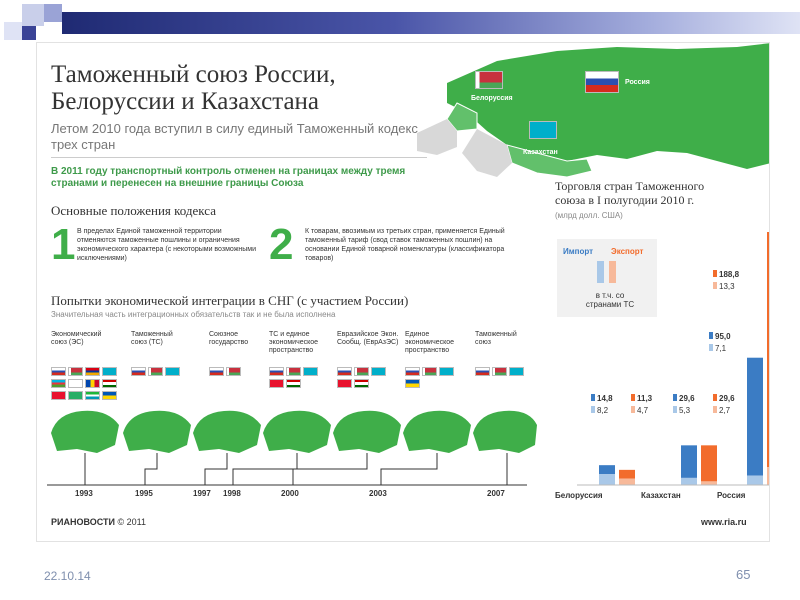 The height and width of the screenshot is (600, 800). Describe the element at coordinates (76, 338) in the screenshot. I see `stage-label: Экономический союз (ЭС)` at that location.